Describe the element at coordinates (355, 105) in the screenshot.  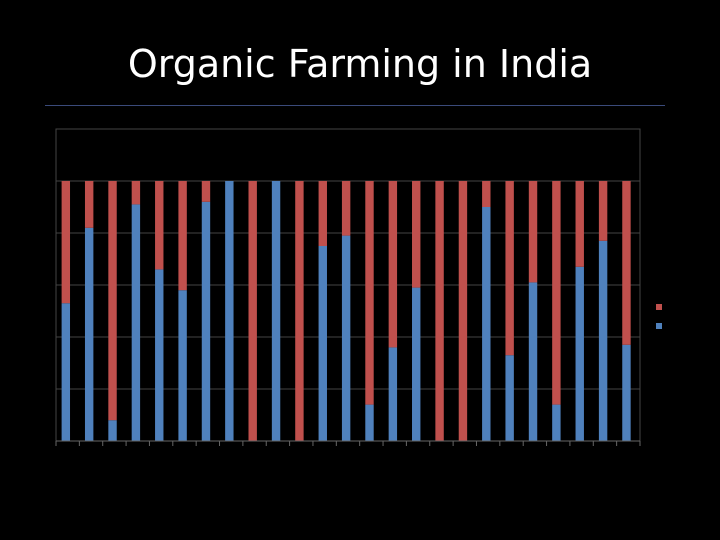
I see `title-divider` at that location.